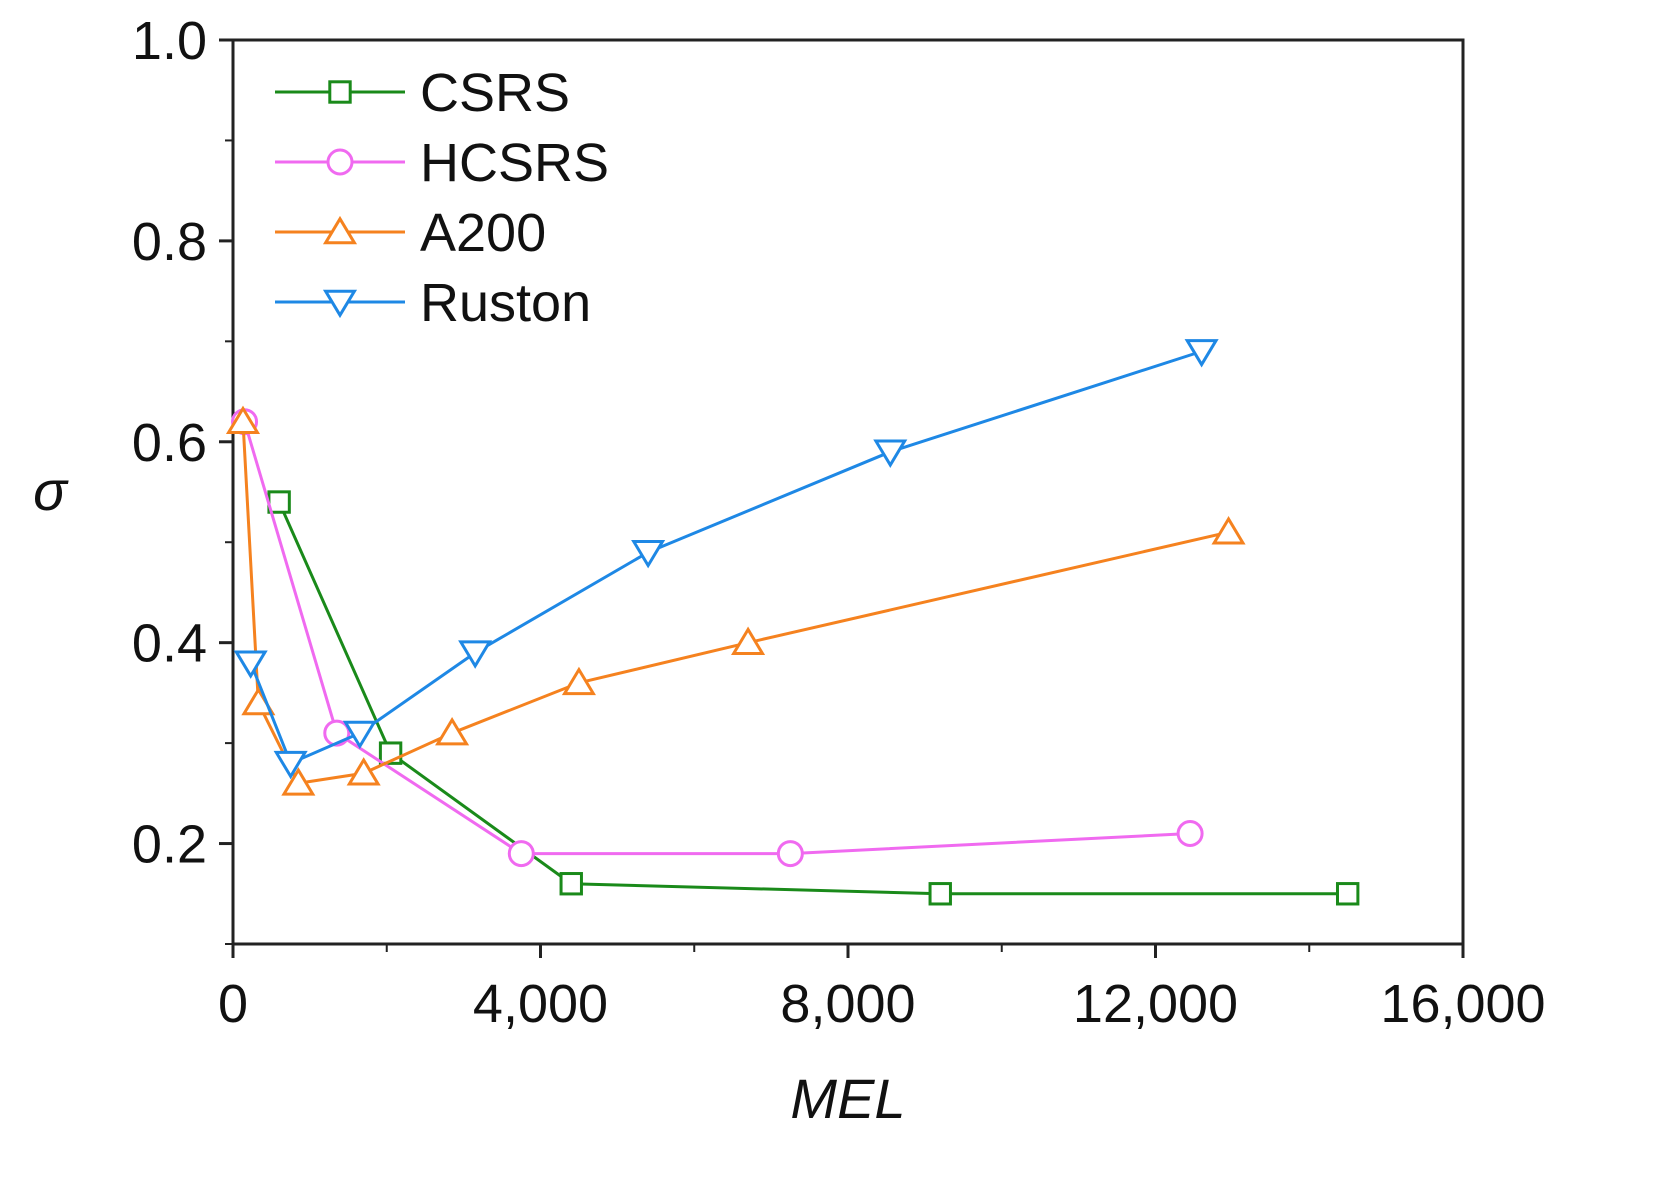 This screenshot has height=1195, width=1653. I want to click on legend-item-hcsrs: HCSRS, so click(442, 163).